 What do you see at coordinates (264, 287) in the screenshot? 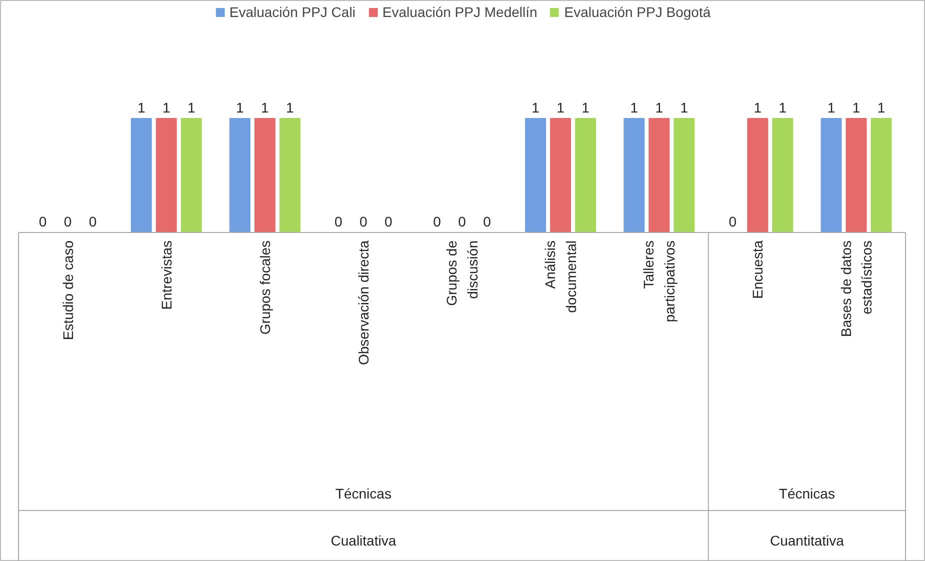
I see `x-tick-label: Grupos focales` at bounding box center [264, 287].